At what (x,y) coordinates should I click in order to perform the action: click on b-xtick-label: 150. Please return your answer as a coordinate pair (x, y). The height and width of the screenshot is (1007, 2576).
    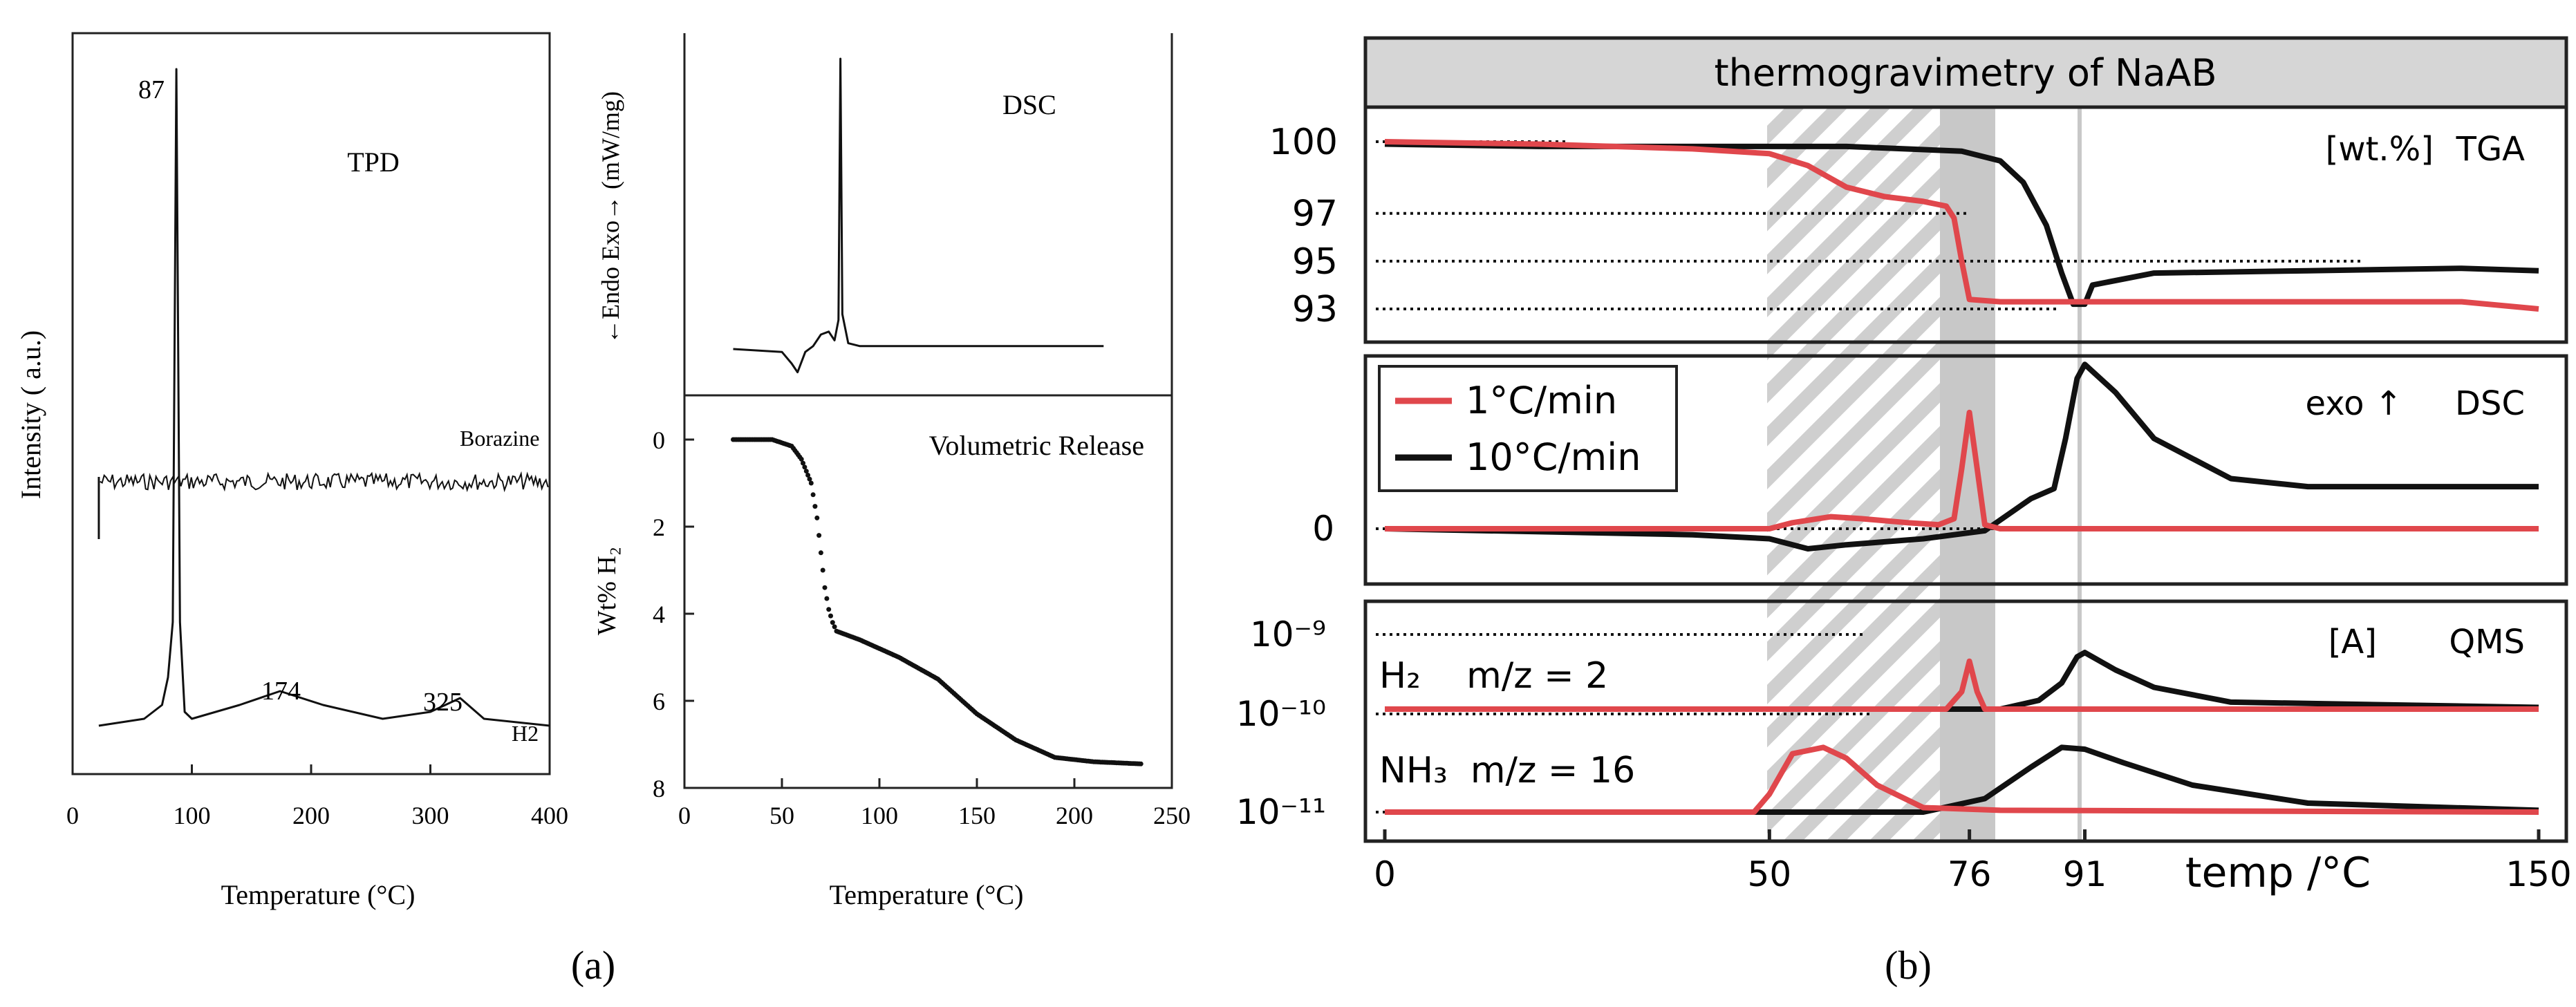
    Looking at the image, I should click on (2538, 874).